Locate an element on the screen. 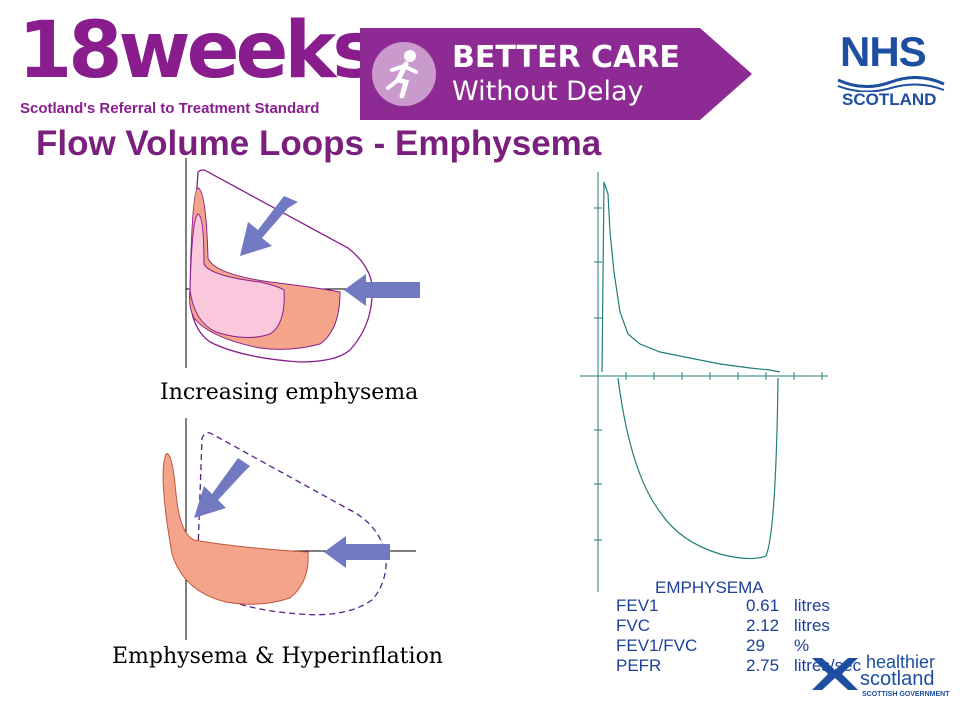  scoop-arrow-top is located at coordinates (269, 226).